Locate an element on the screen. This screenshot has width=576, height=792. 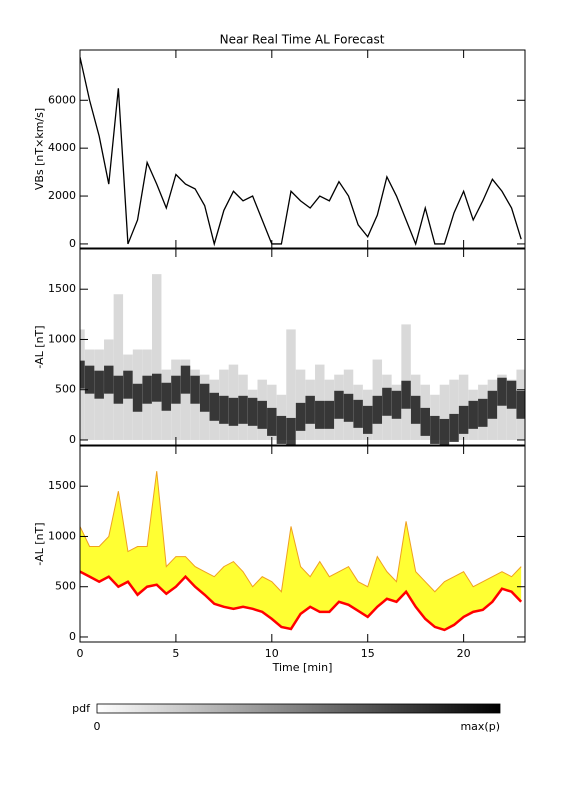
x-tick-label: 15 is located at coordinates (368, 653).